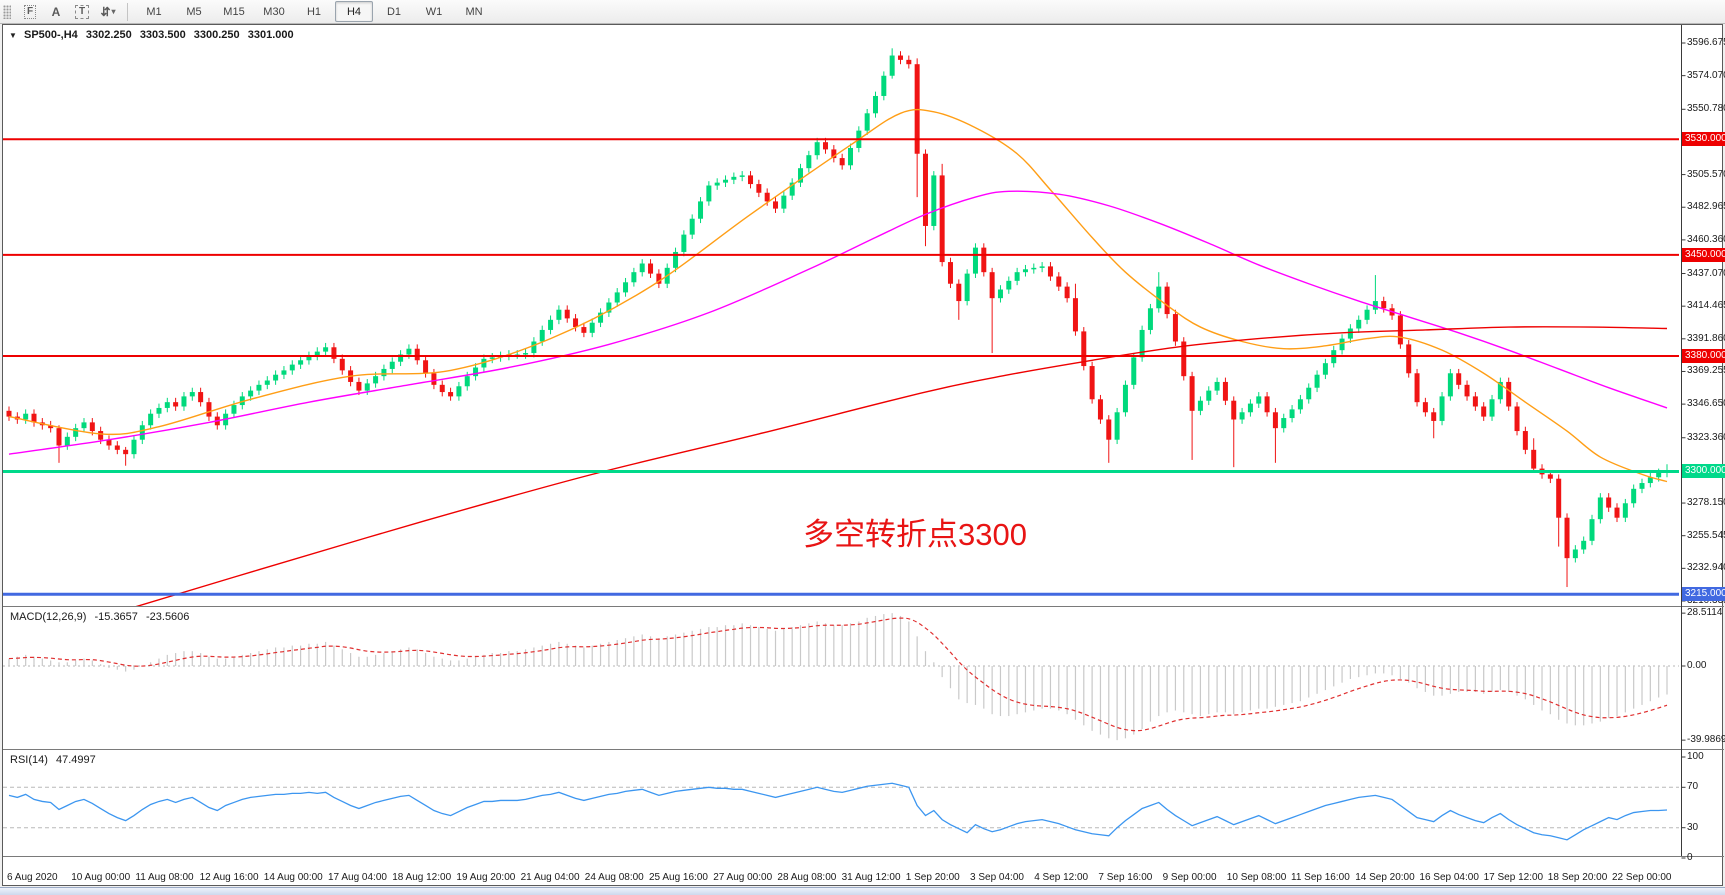 This screenshot has height=895, width=1725. What do you see at coordinates (154, 11) in the screenshot?
I see `timeframe-button-m1: M1` at bounding box center [154, 11].